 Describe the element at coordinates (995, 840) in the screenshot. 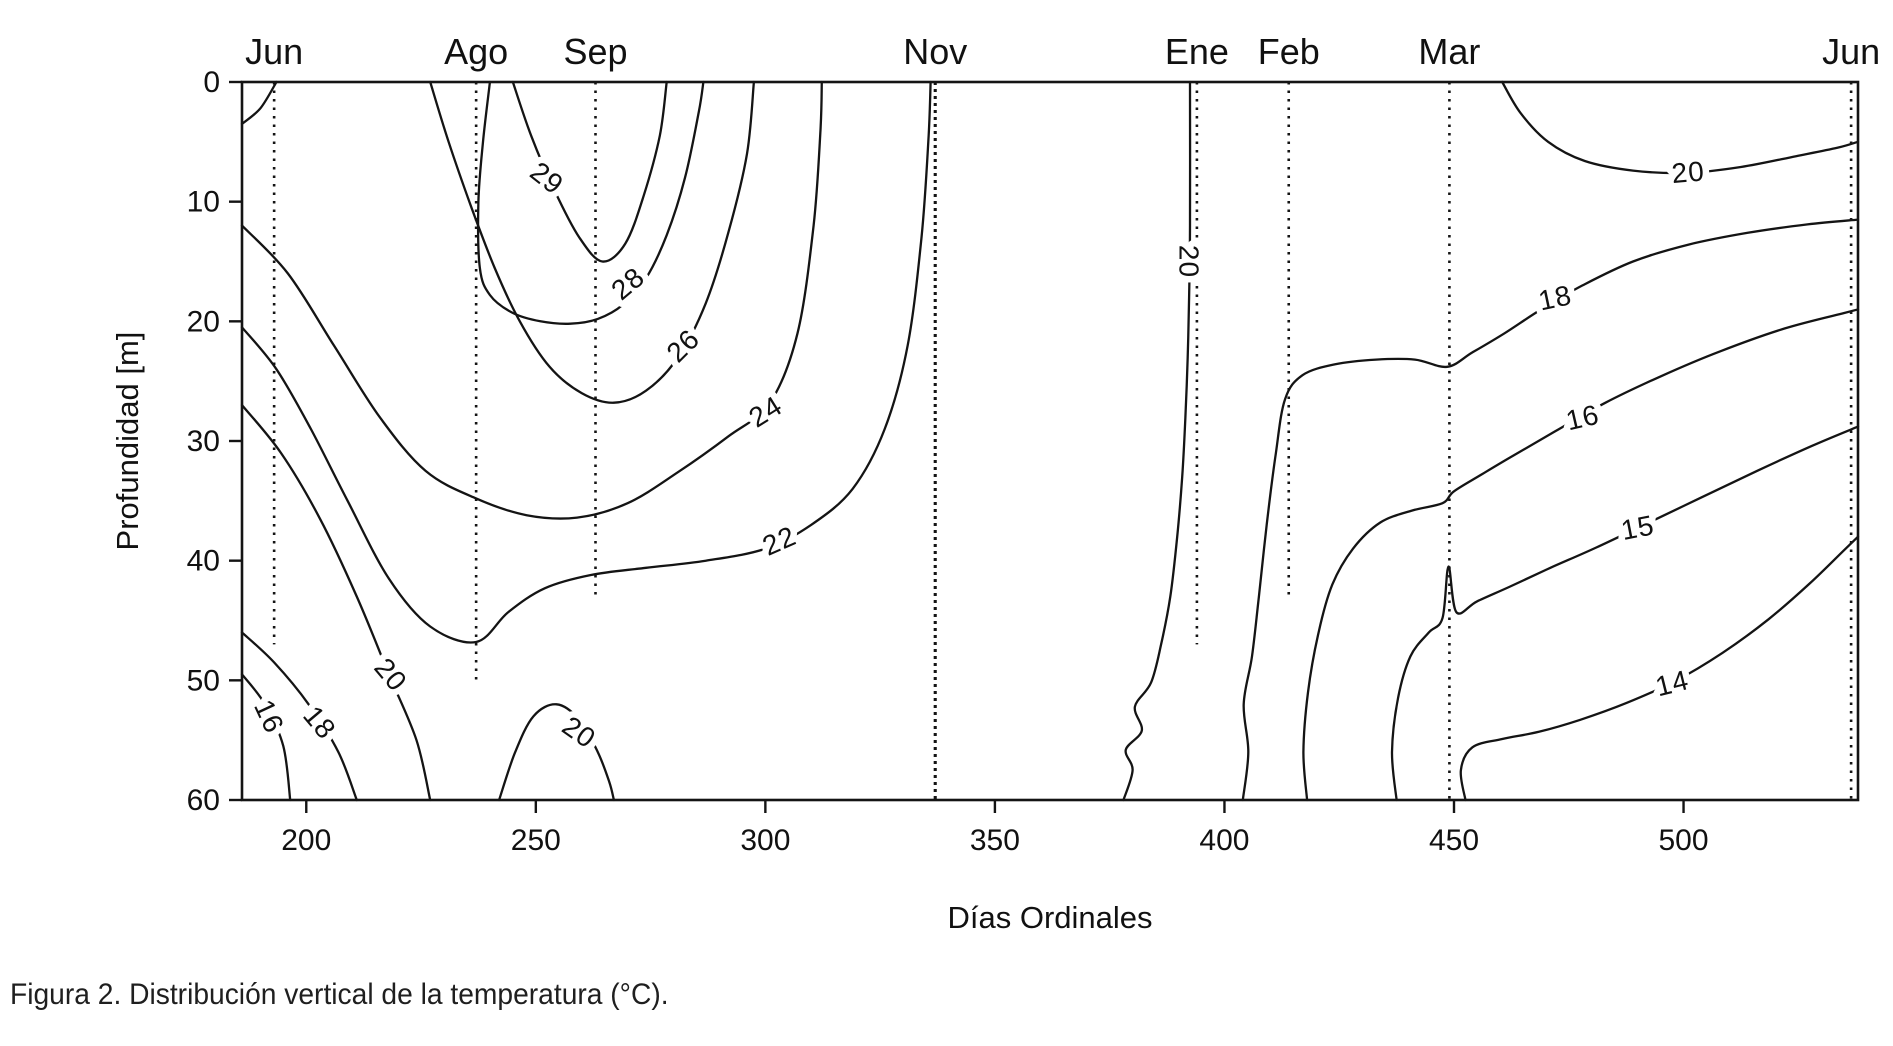

I see `x-tick-label: 350` at that location.